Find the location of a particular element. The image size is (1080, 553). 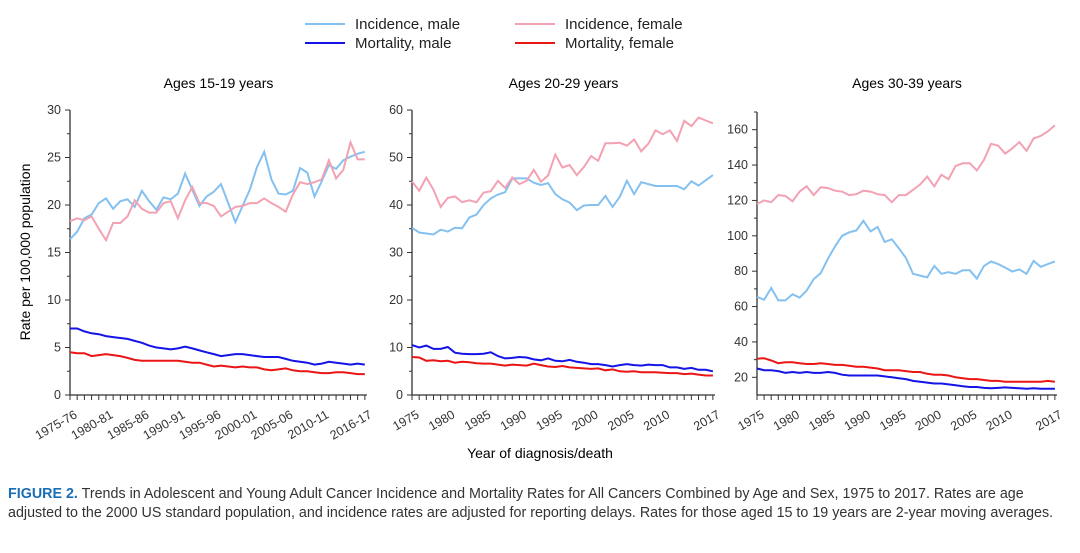

y-tick-label: 5 is located at coordinates (57, 348).